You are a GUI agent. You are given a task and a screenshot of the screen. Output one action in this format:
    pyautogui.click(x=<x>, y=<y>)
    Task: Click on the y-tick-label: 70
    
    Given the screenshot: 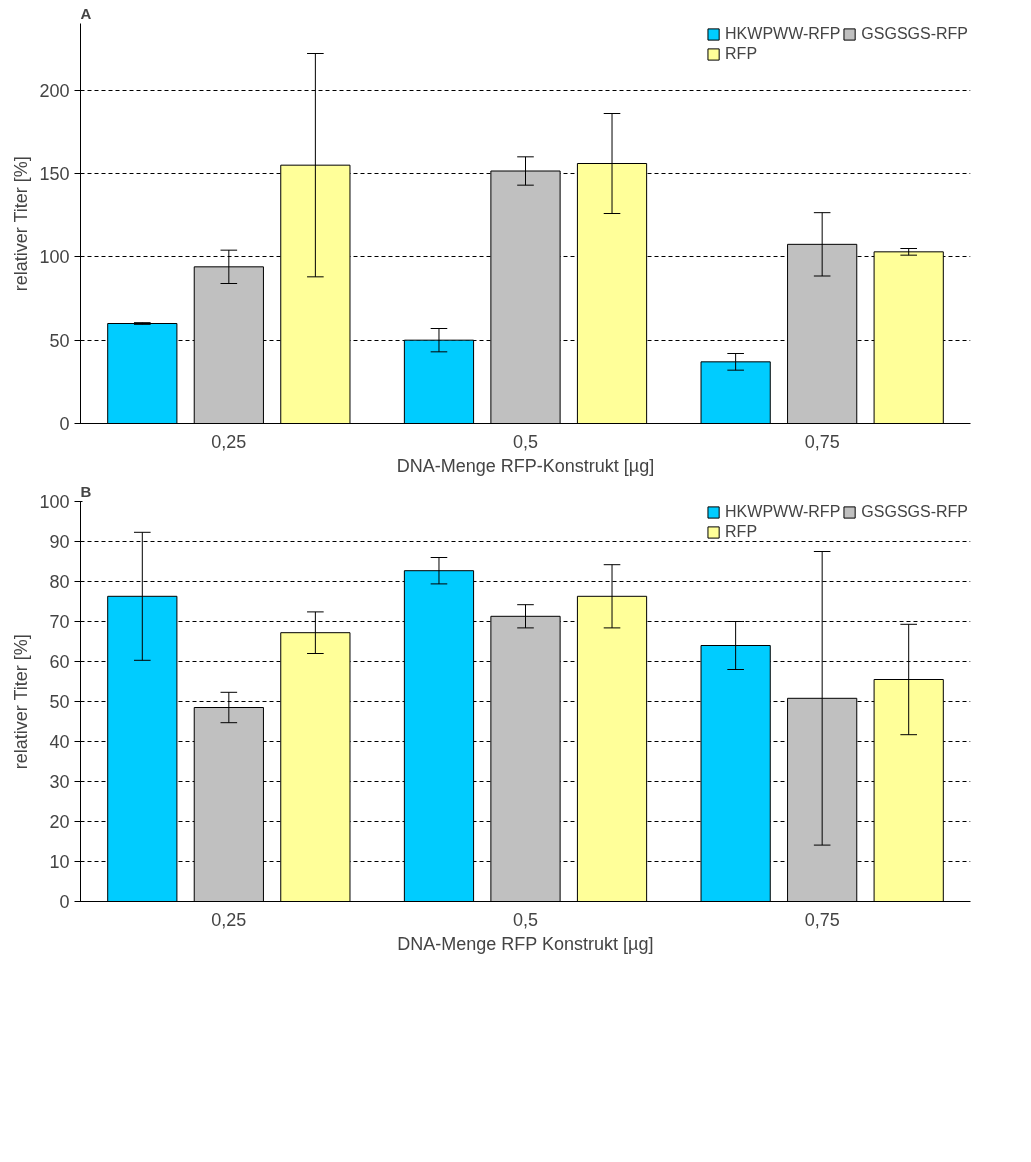 What is the action you would take?
    pyautogui.click(x=59, y=622)
    